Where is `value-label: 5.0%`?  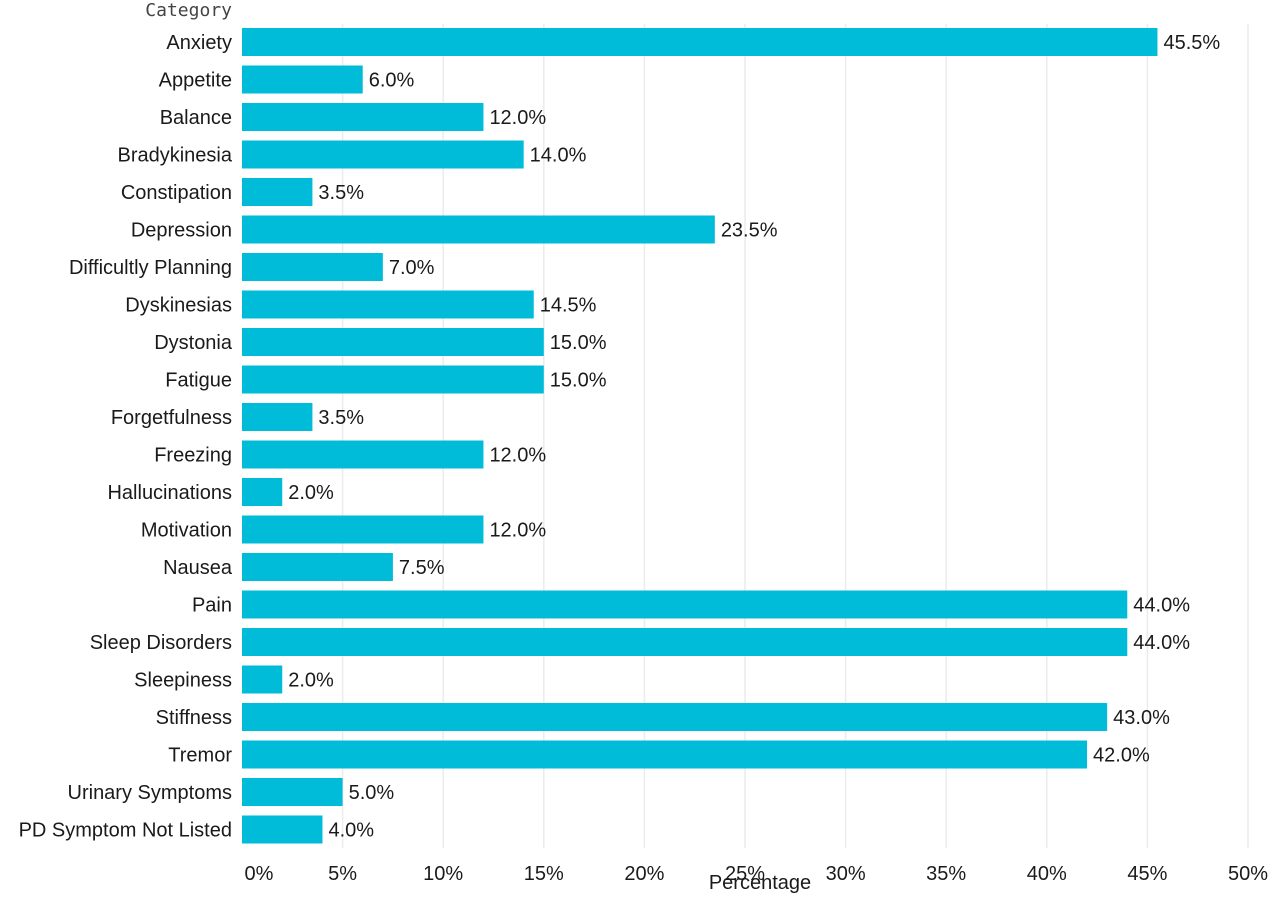 value-label: 5.0% is located at coordinates (372, 793).